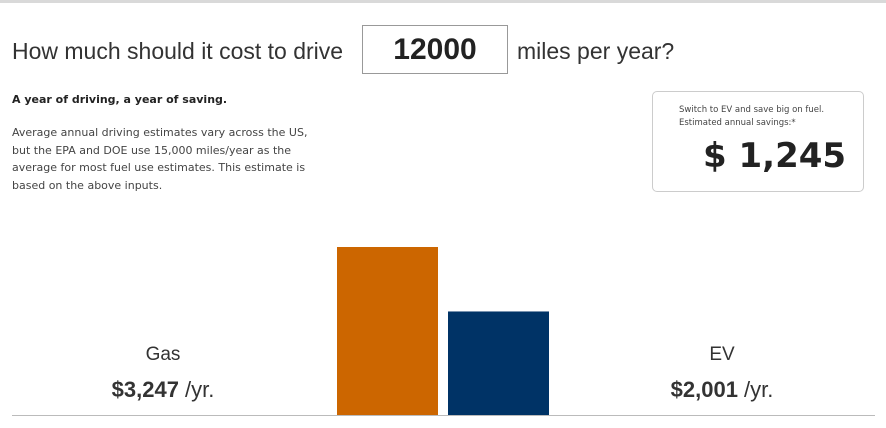 The width and height of the screenshot is (886, 428). What do you see at coordinates (145, 389) in the screenshot?
I see `value-amount: $3,247` at bounding box center [145, 389].